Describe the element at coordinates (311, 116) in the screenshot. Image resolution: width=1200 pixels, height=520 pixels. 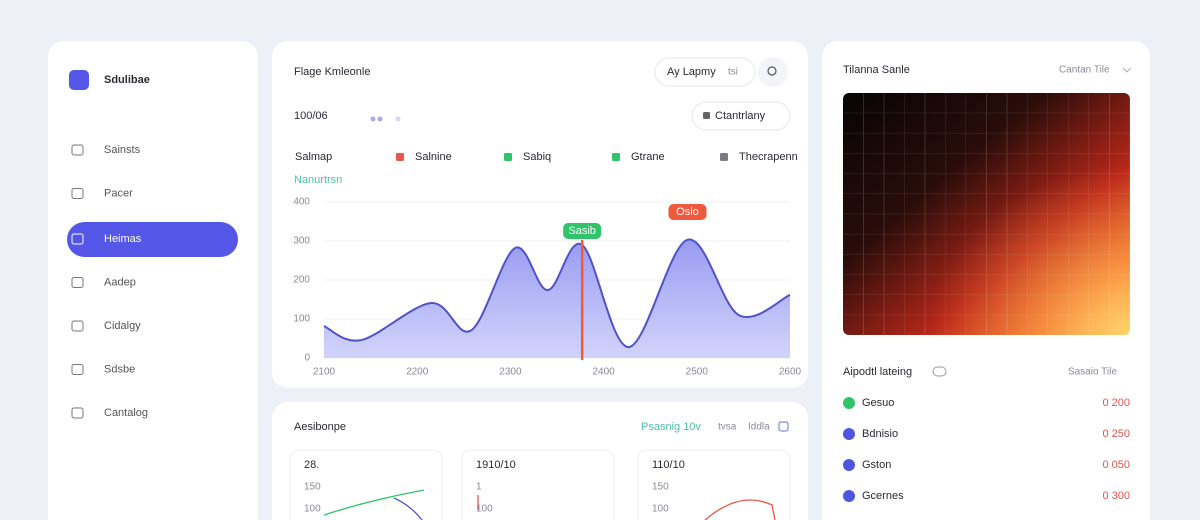
I see `total: 100/06` at that location.